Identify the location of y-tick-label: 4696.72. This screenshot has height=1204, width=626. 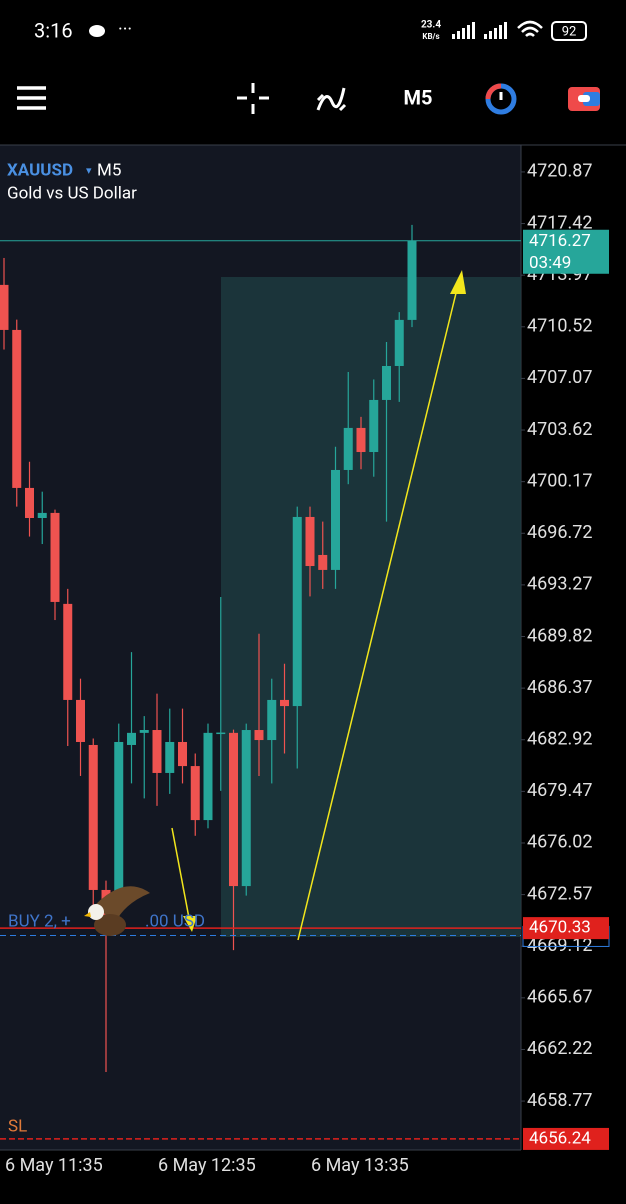
(559, 532).